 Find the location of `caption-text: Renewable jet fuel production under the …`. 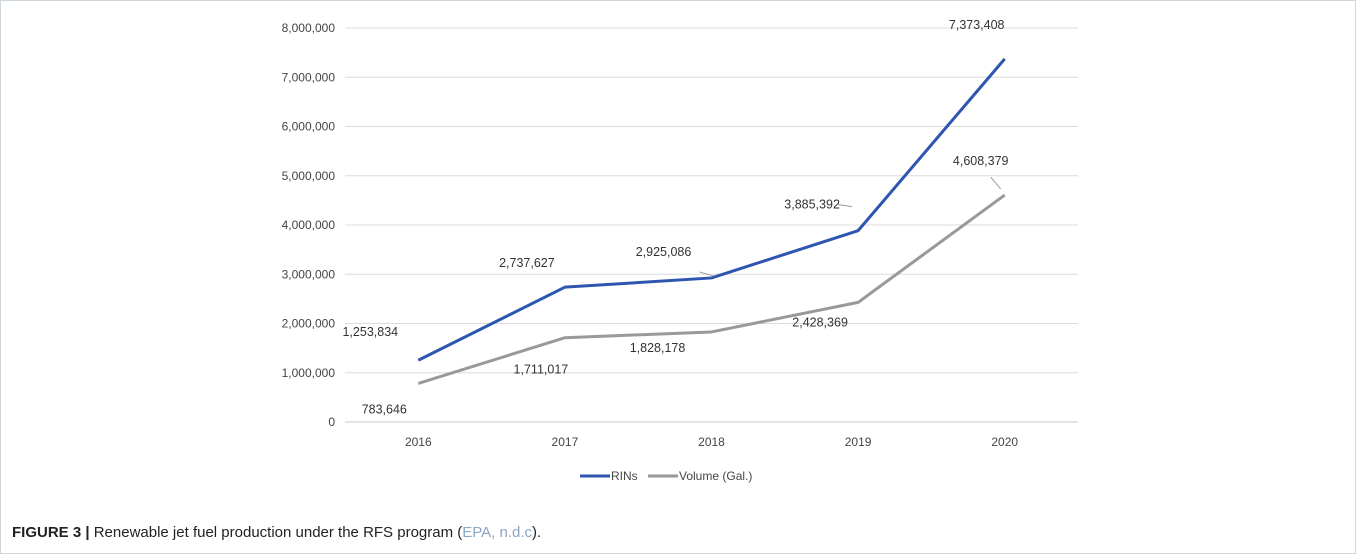

caption-text: Renewable jet fuel production under the … is located at coordinates (276, 532).